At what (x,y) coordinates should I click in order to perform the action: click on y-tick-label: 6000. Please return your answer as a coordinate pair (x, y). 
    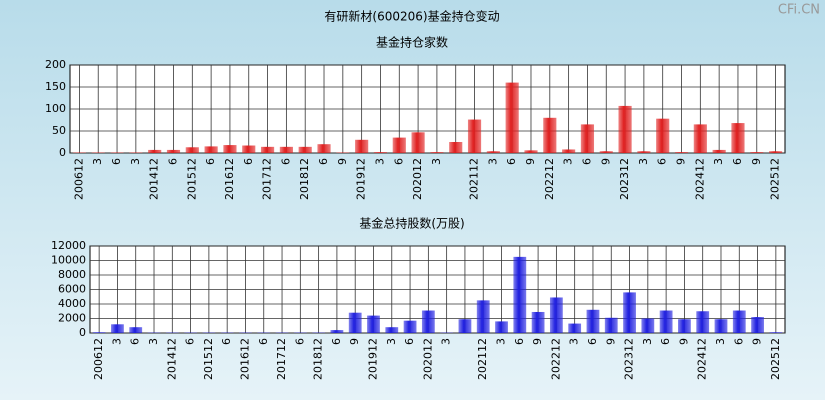
    Looking at the image, I should click on (72, 289).